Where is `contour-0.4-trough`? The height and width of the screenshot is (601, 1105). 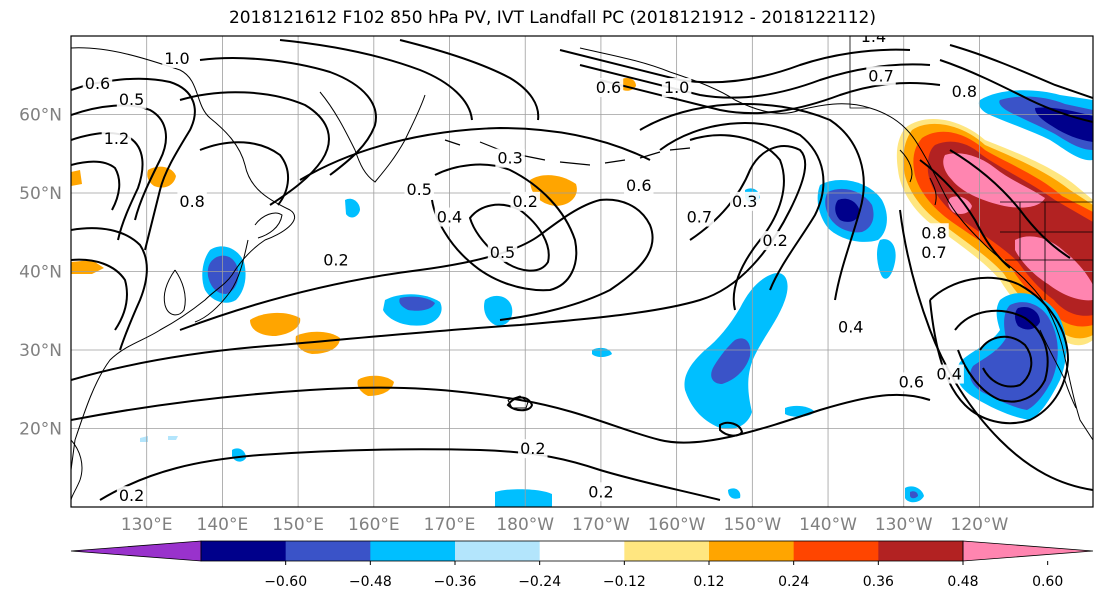
contour-0.4-trough is located at coordinates (752, 202).